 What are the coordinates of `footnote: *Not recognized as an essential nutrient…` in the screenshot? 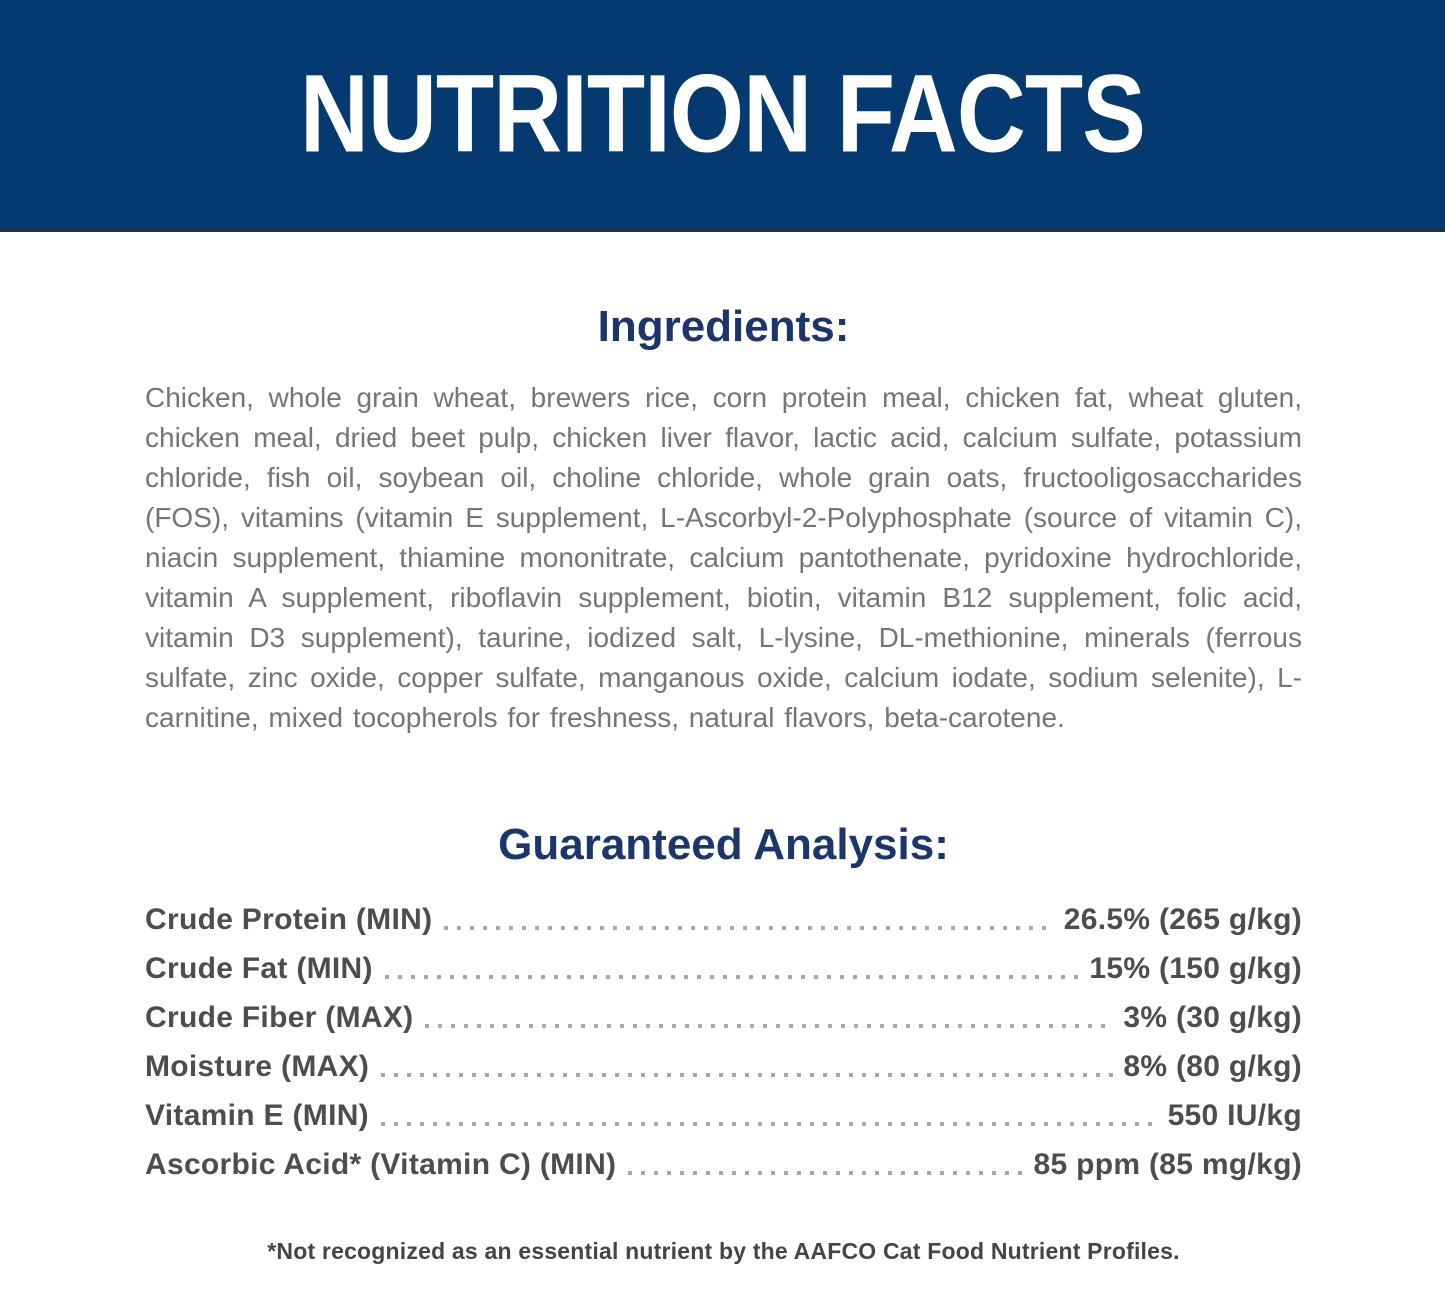 It's located at (723, 1251).